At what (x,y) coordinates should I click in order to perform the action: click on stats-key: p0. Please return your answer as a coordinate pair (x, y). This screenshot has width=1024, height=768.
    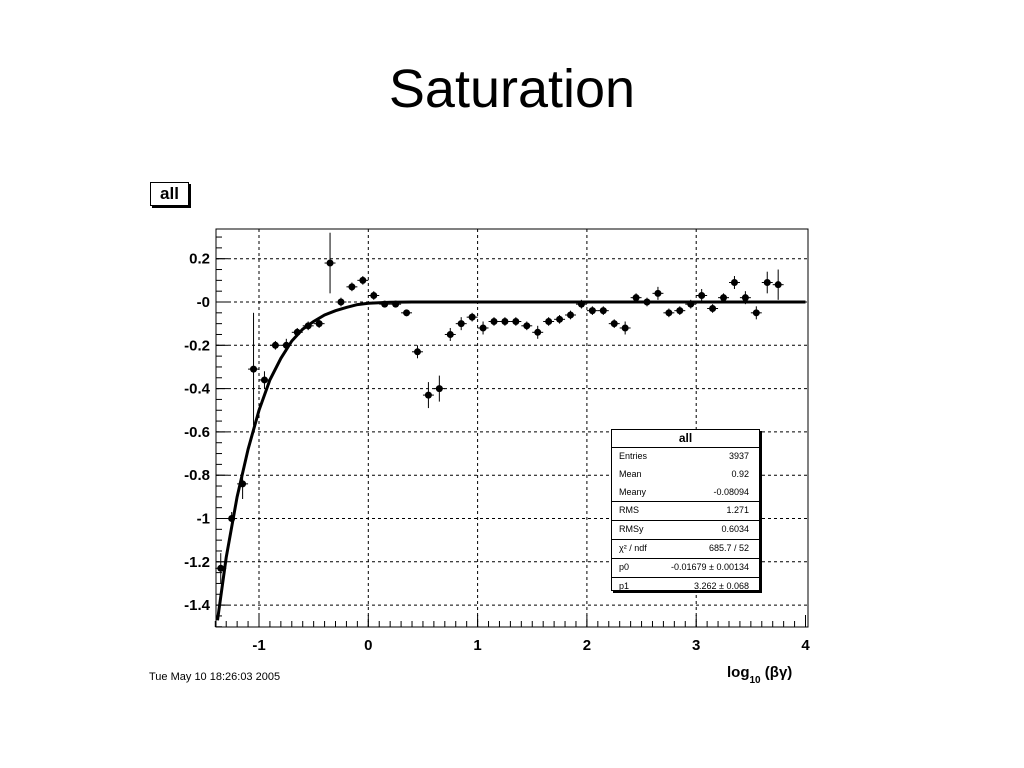
    Looking at the image, I should click on (624, 566).